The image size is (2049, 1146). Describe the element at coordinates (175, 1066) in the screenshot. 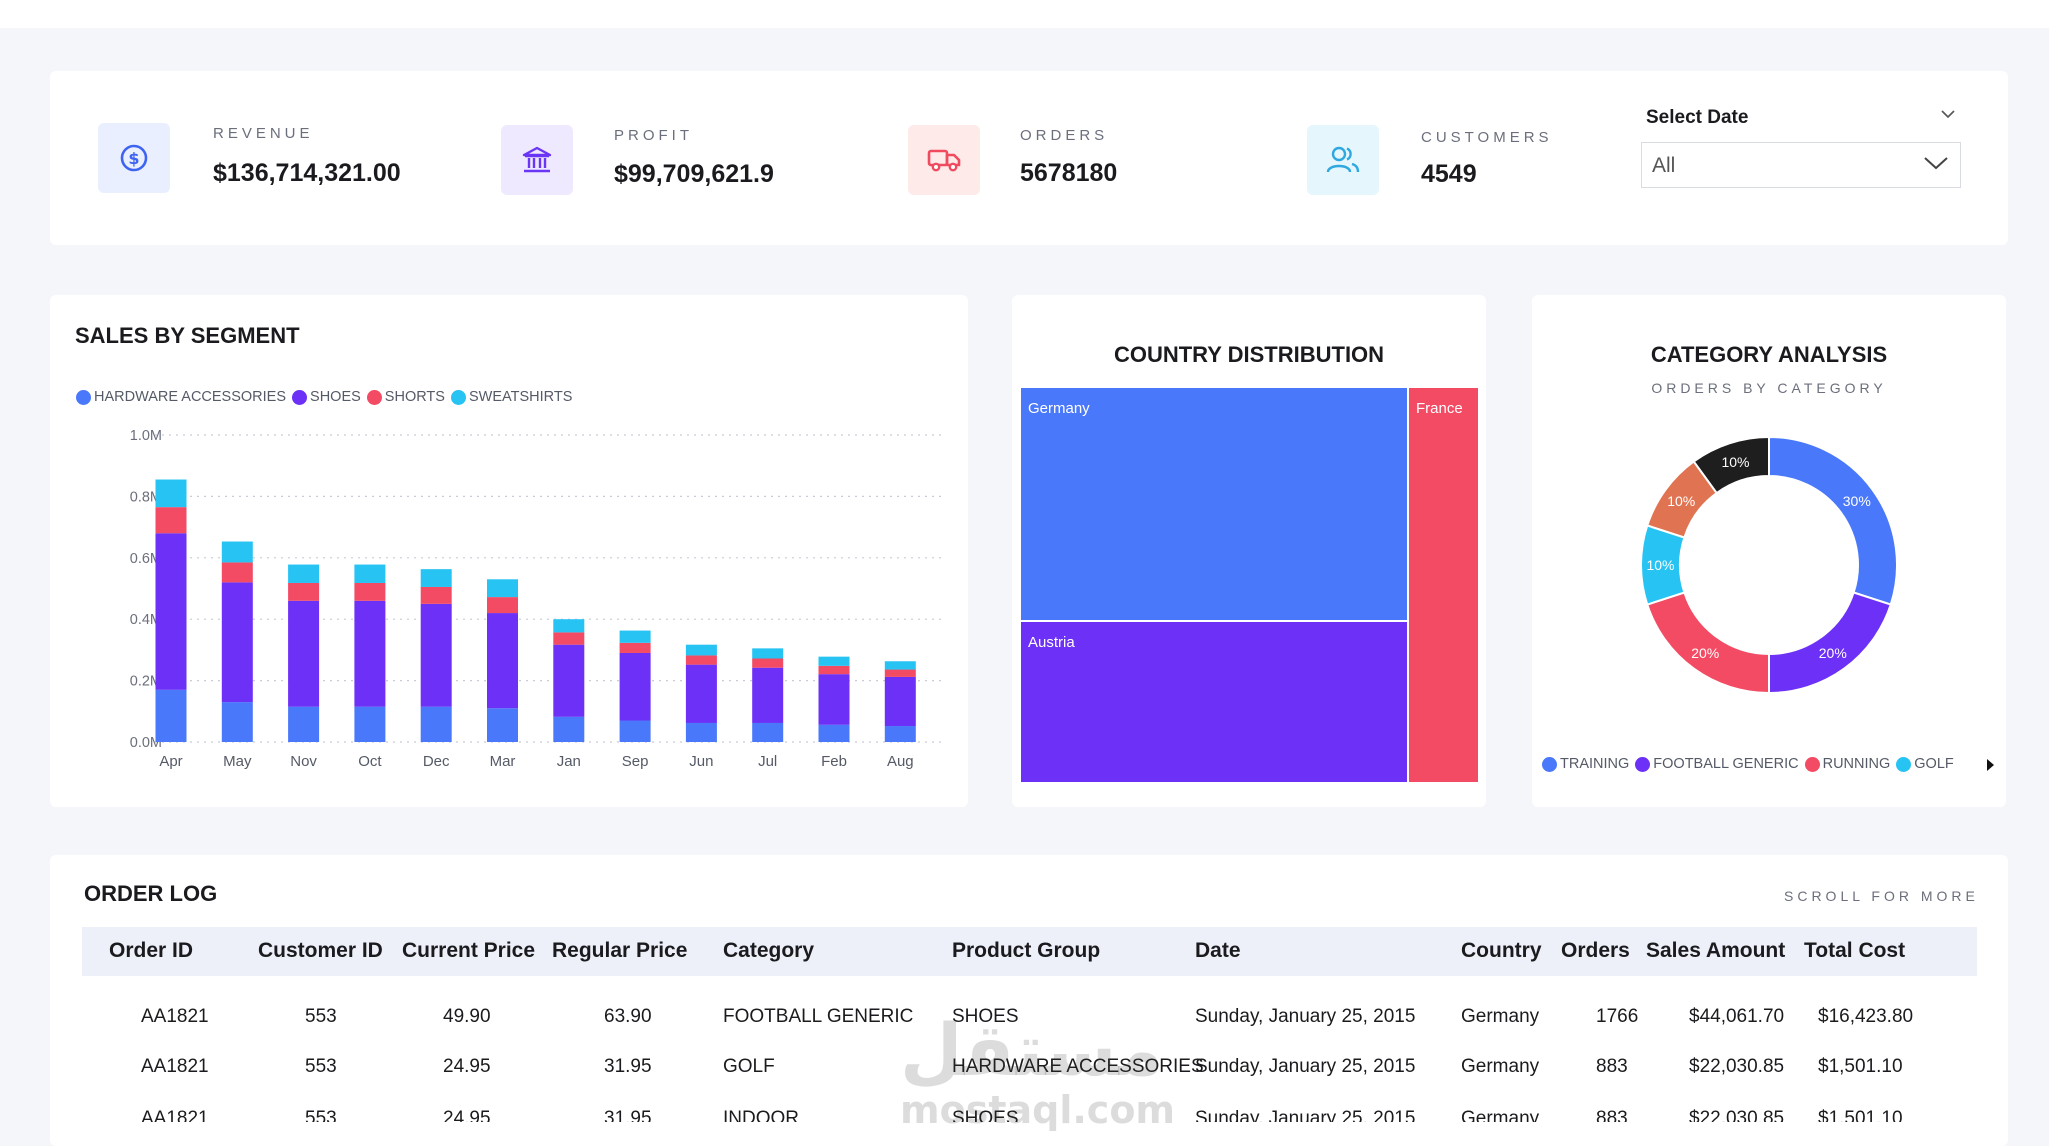

I see `cell-order-id: AA1821` at that location.